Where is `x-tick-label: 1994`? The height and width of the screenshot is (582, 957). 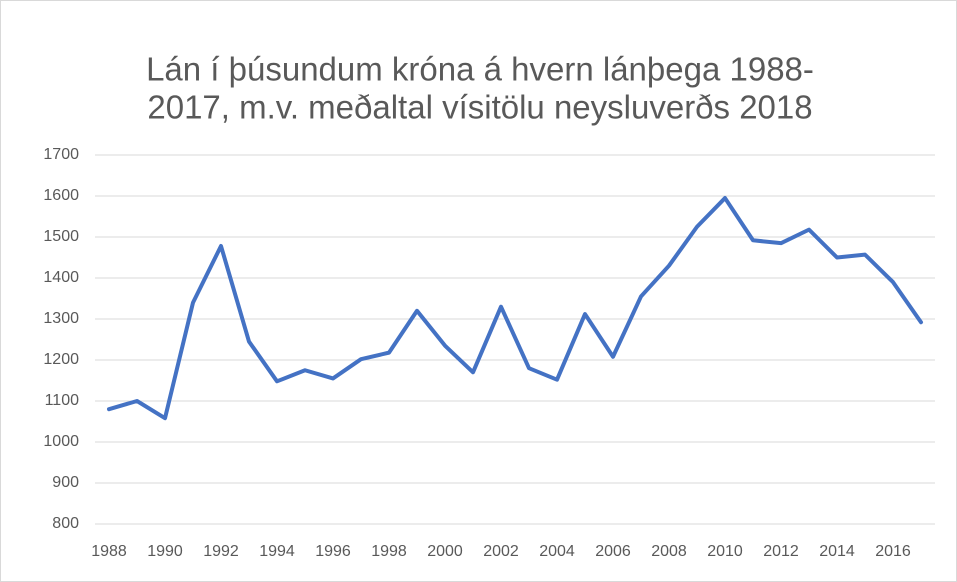 x-tick-label: 1994 is located at coordinates (277, 551).